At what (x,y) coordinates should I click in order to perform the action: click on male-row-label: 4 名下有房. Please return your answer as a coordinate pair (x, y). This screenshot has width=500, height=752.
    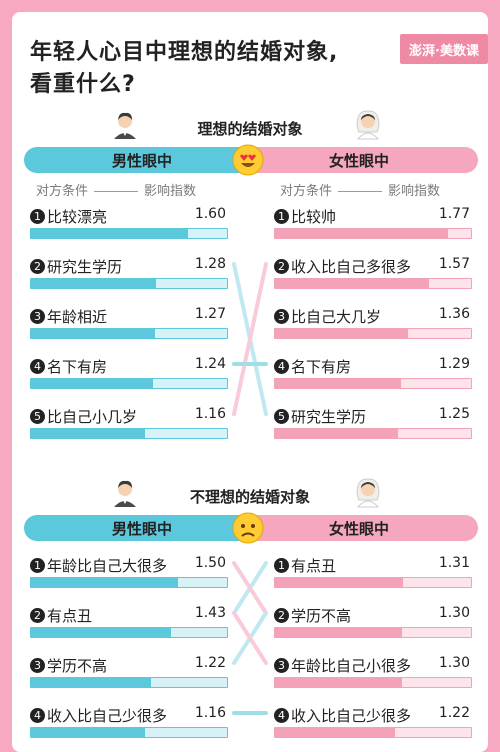
    Looking at the image, I should click on (68, 366).